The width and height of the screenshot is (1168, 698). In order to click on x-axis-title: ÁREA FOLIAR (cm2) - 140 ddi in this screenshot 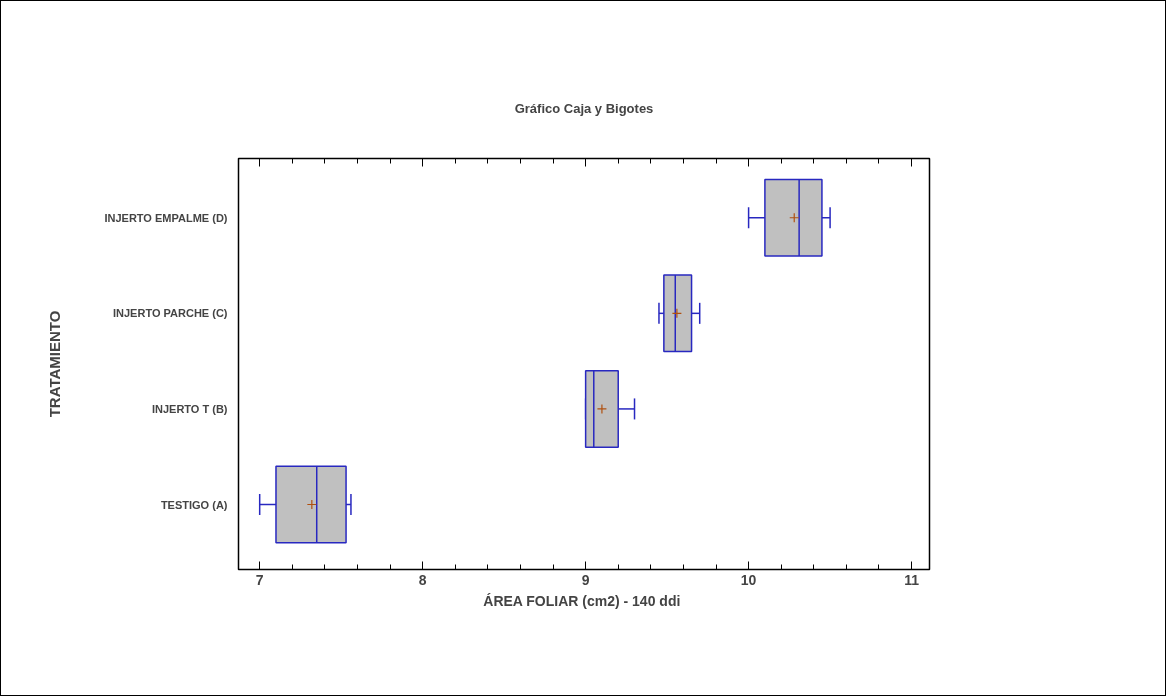, I will do `click(582, 600)`.